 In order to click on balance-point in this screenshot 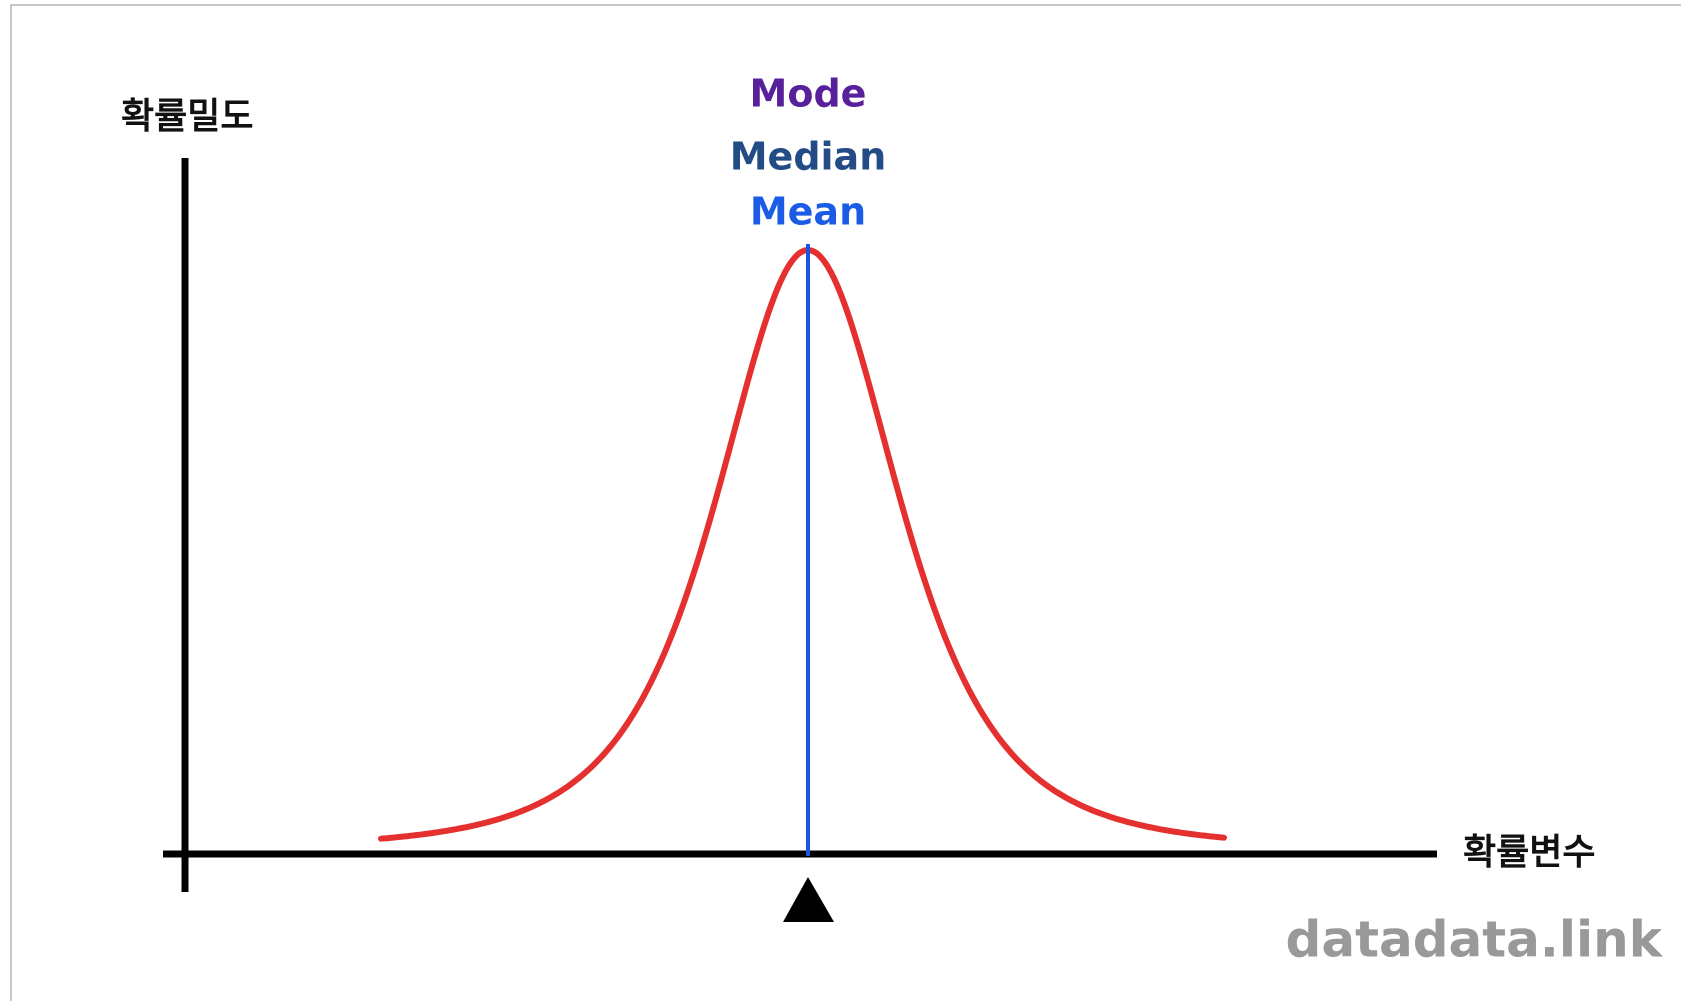, I will do `click(808, 899)`.